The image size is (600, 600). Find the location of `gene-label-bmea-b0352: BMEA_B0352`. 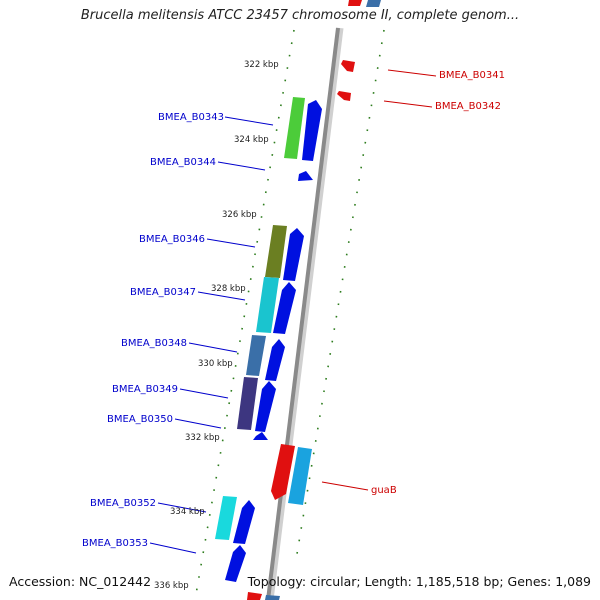

gene-label-bmea-b0352: BMEA_B0352 is located at coordinates (123, 503).